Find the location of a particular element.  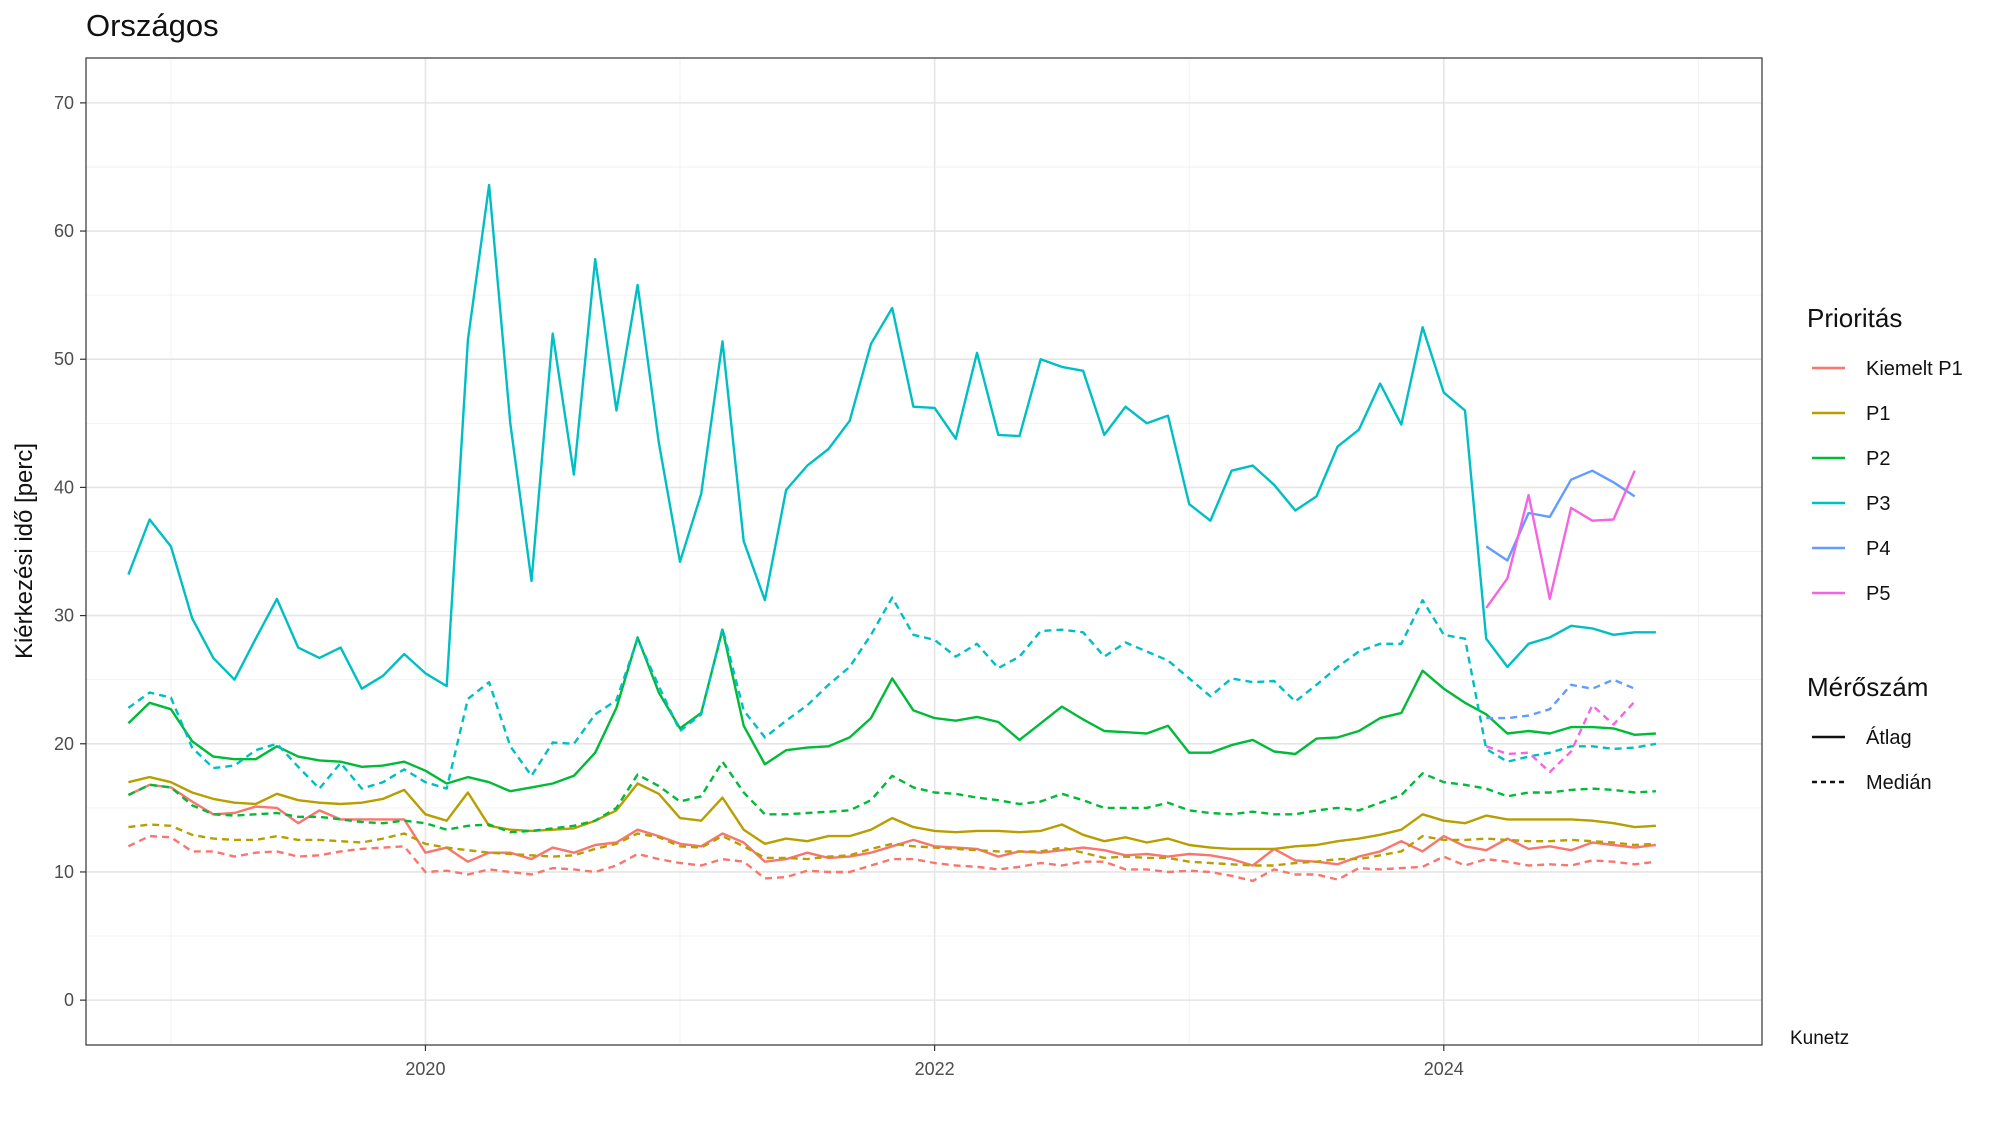

x-tick-label: 2020 is located at coordinates (425, 1069).